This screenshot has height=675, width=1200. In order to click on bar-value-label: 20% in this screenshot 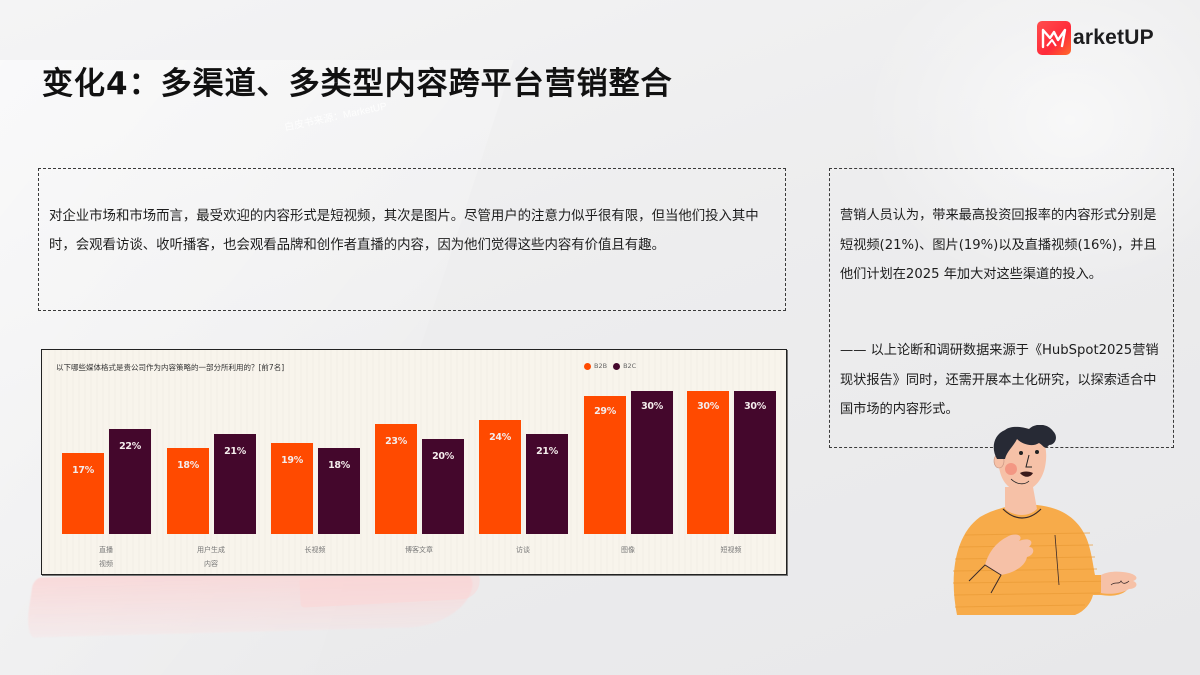, I will do `click(443, 456)`.